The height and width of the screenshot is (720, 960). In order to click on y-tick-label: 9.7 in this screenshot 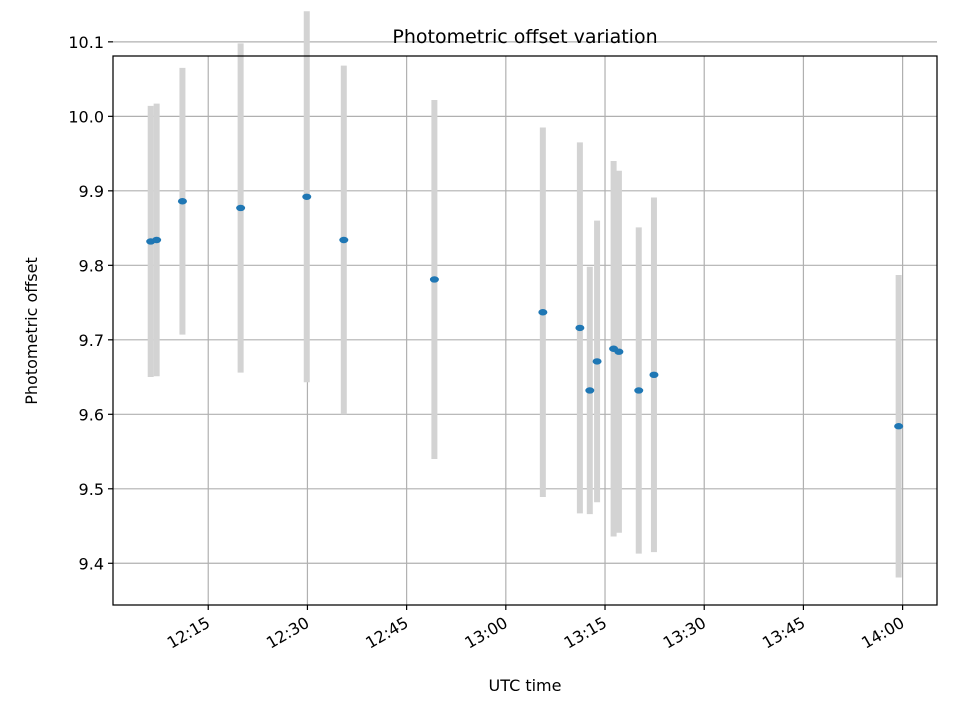, I will do `click(91, 340)`.